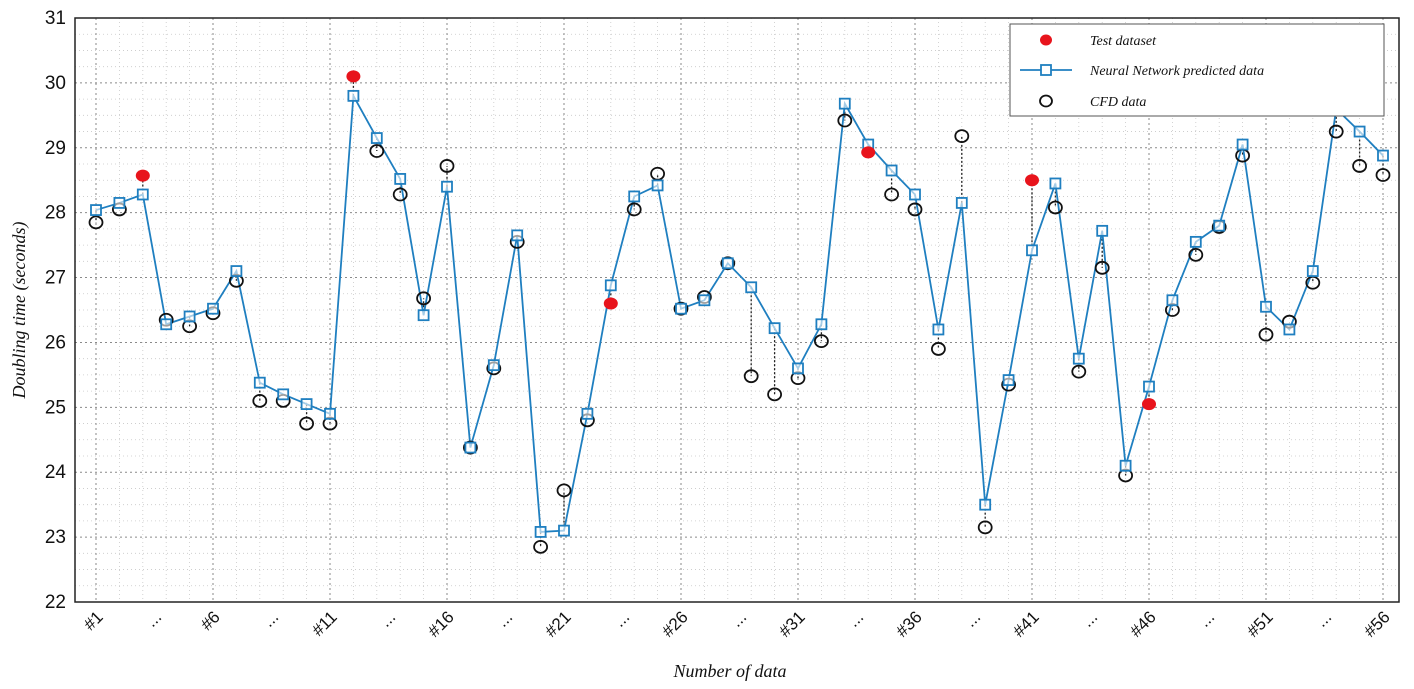  Describe the element at coordinates (1046, 40) in the screenshot. I see `legend-marker-test-dataset` at that location.